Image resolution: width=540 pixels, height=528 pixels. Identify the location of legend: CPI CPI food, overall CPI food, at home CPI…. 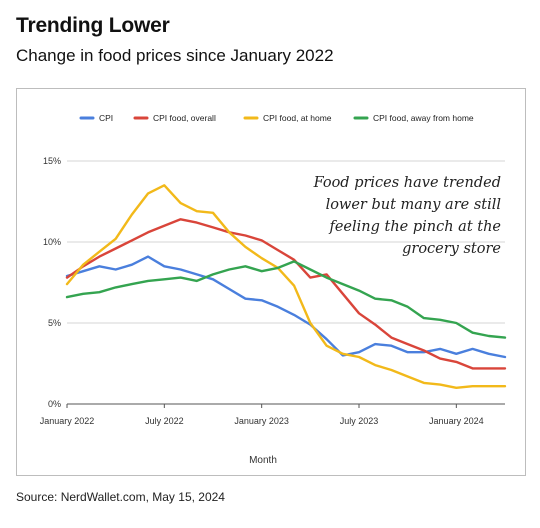
(276, 118).